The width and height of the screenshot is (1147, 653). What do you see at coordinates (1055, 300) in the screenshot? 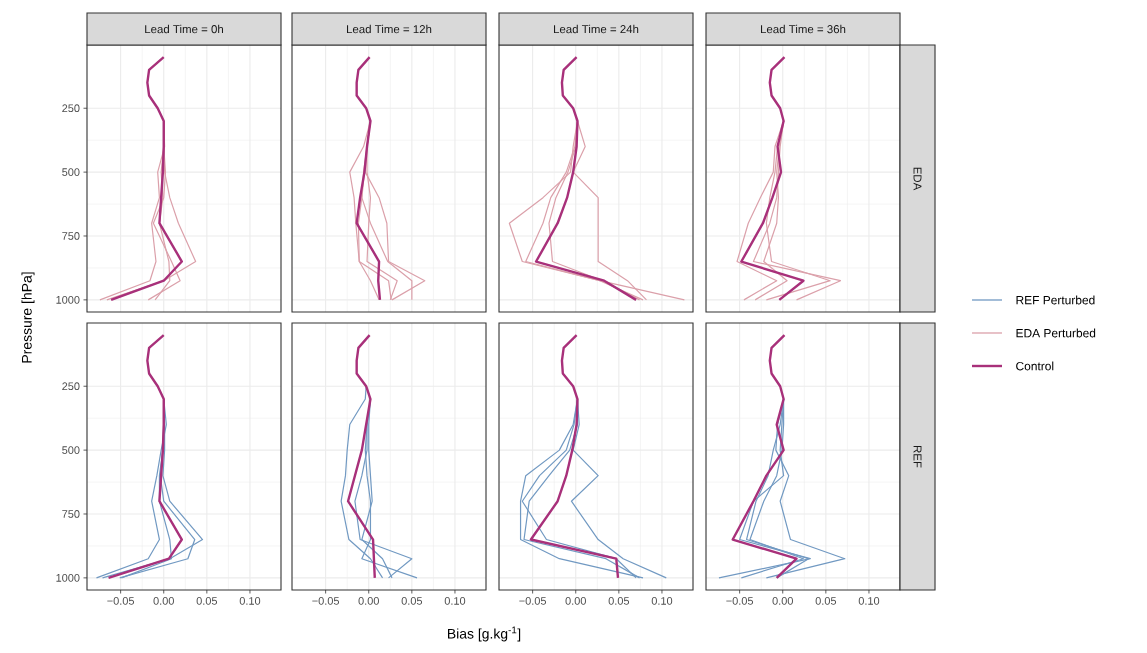
I see `legend-label: REF Perturbed` at bounding box center [1055, 300].